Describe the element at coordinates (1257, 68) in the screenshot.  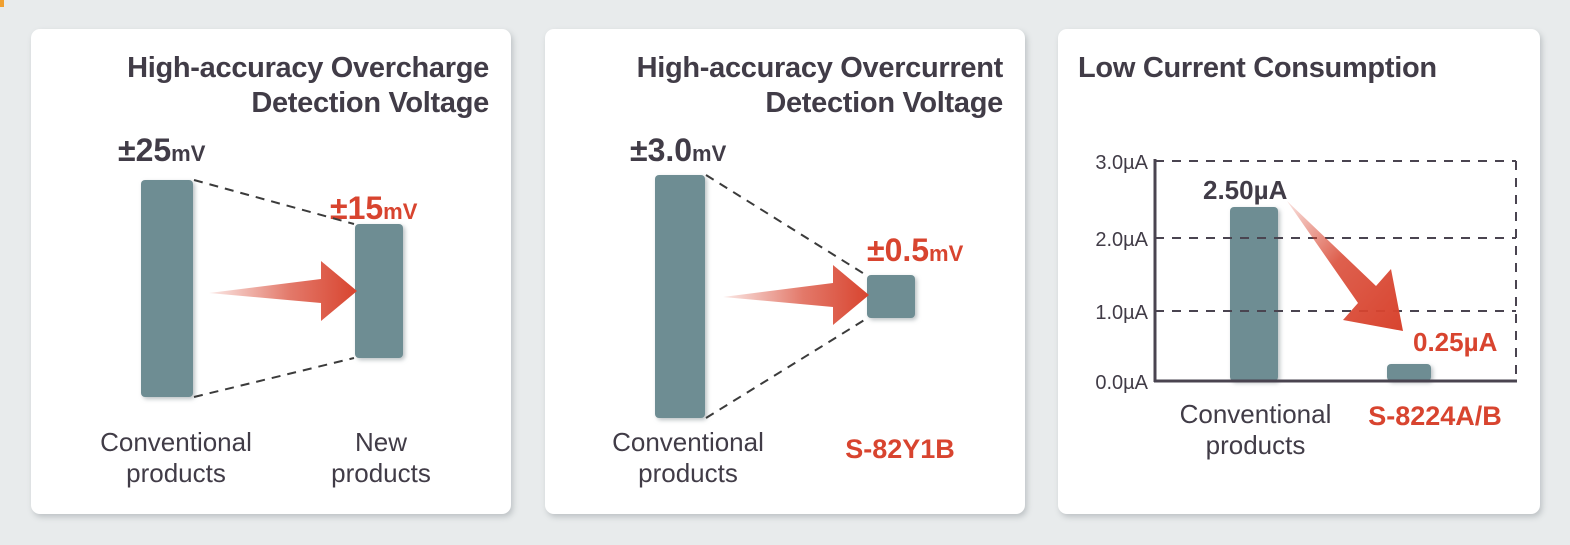
I see `panel-title-low-current: Low Current Consumption` at that location.